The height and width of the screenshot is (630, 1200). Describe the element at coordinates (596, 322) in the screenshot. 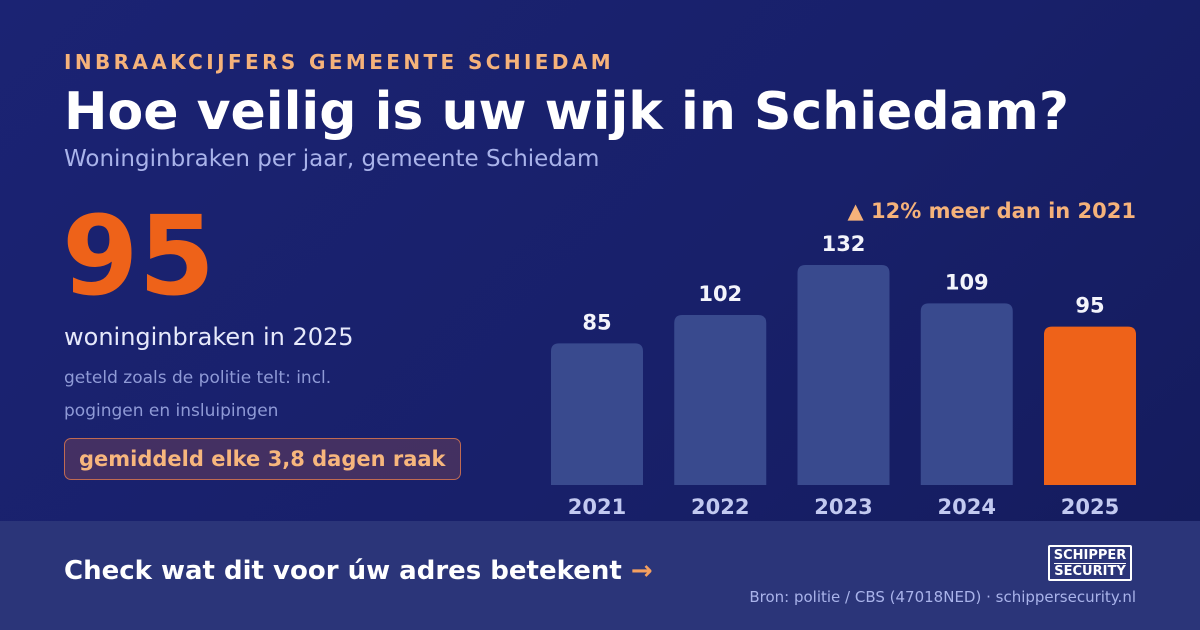

I see `data-label-2021: 85` at that location.